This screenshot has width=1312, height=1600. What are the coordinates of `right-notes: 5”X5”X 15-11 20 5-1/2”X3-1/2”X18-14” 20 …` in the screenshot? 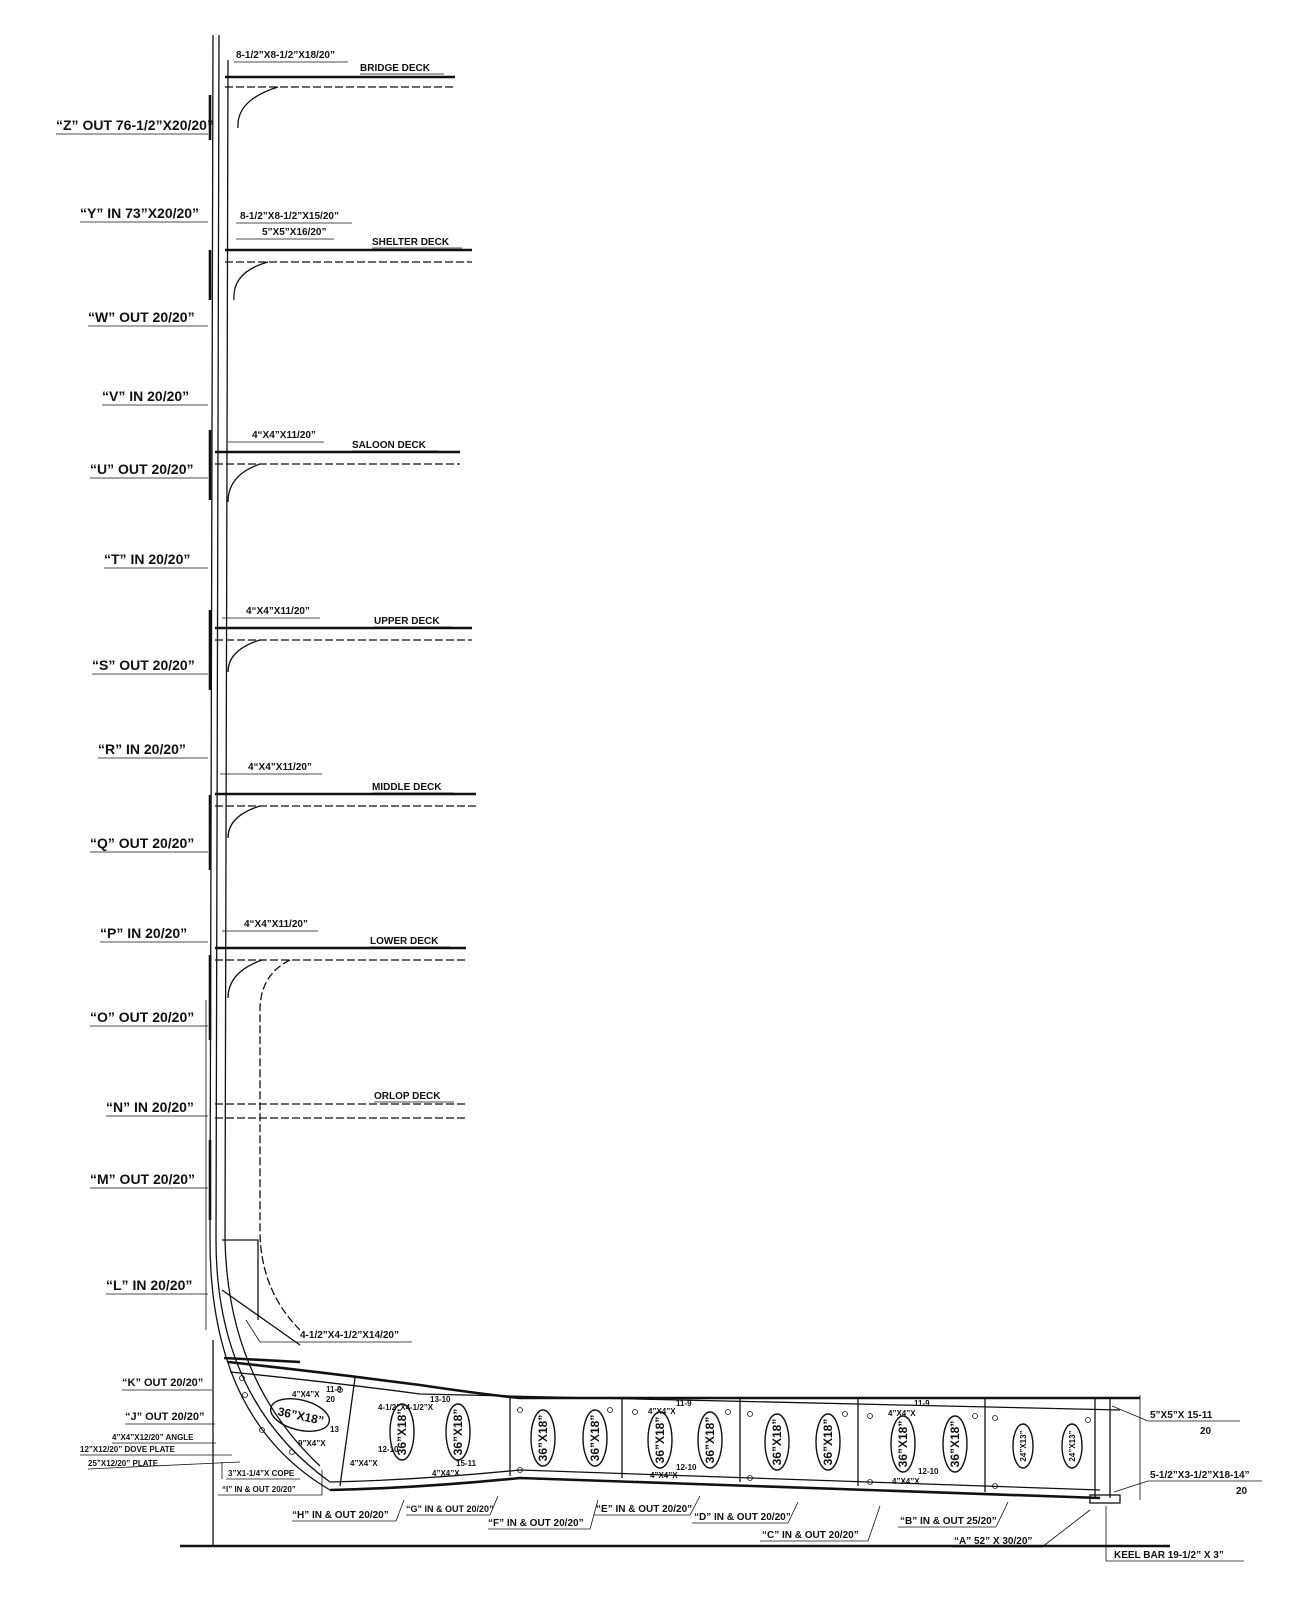 It's located at (1184, 1483).